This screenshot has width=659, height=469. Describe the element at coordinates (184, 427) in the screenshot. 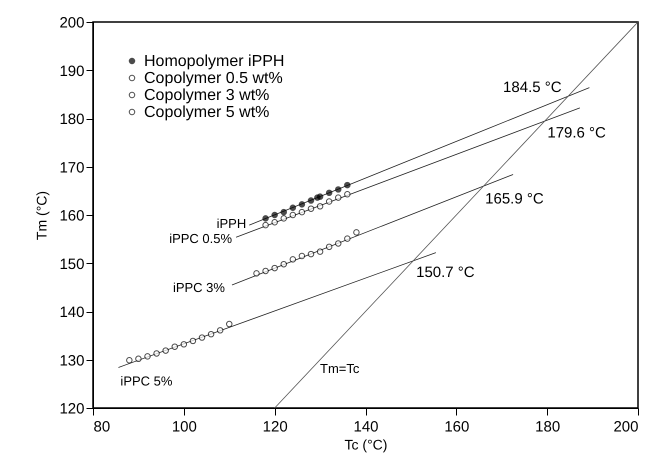

I see `x-tick-label: 100` at that location.